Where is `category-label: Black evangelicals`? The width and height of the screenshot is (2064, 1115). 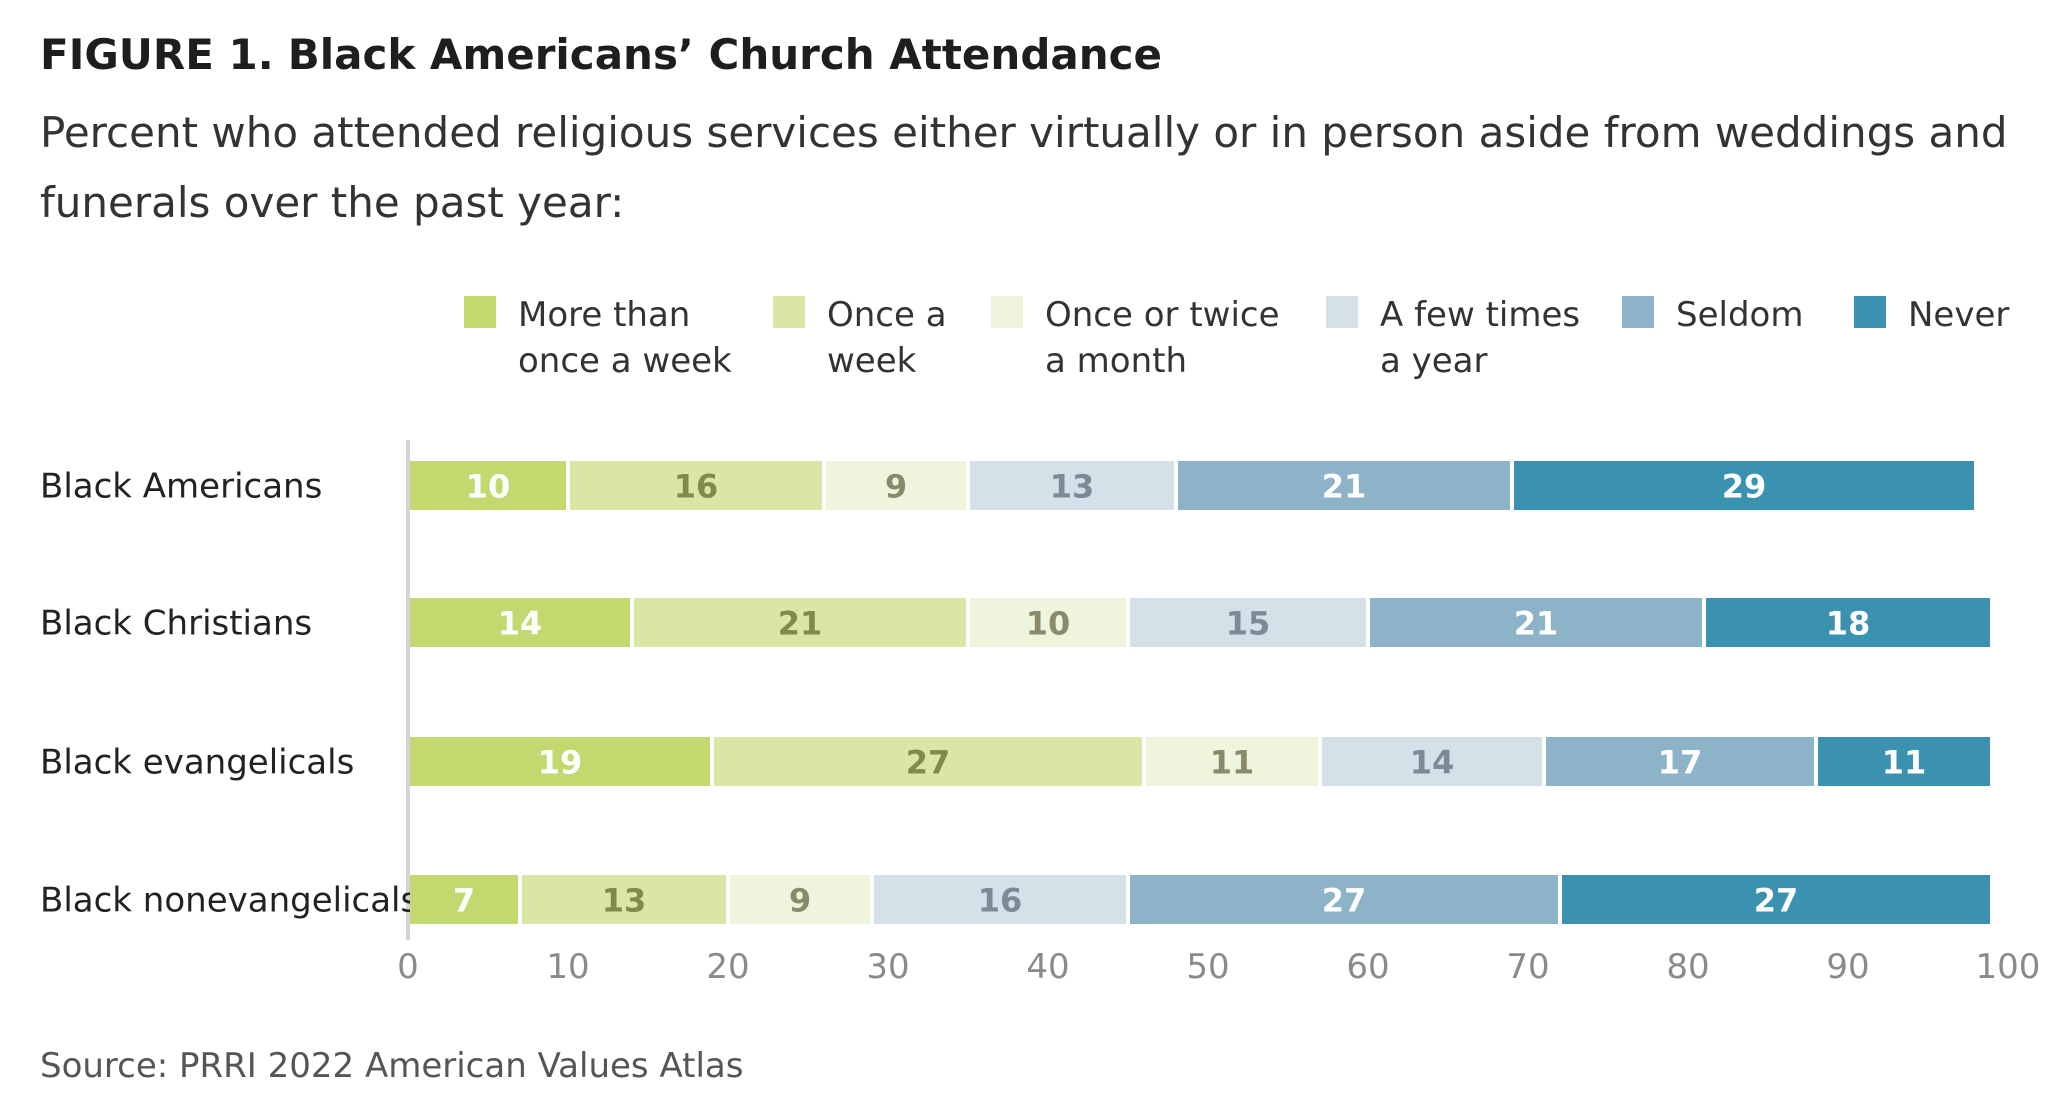
category-label: Black evangelicals is located at coordinates (197, 763).